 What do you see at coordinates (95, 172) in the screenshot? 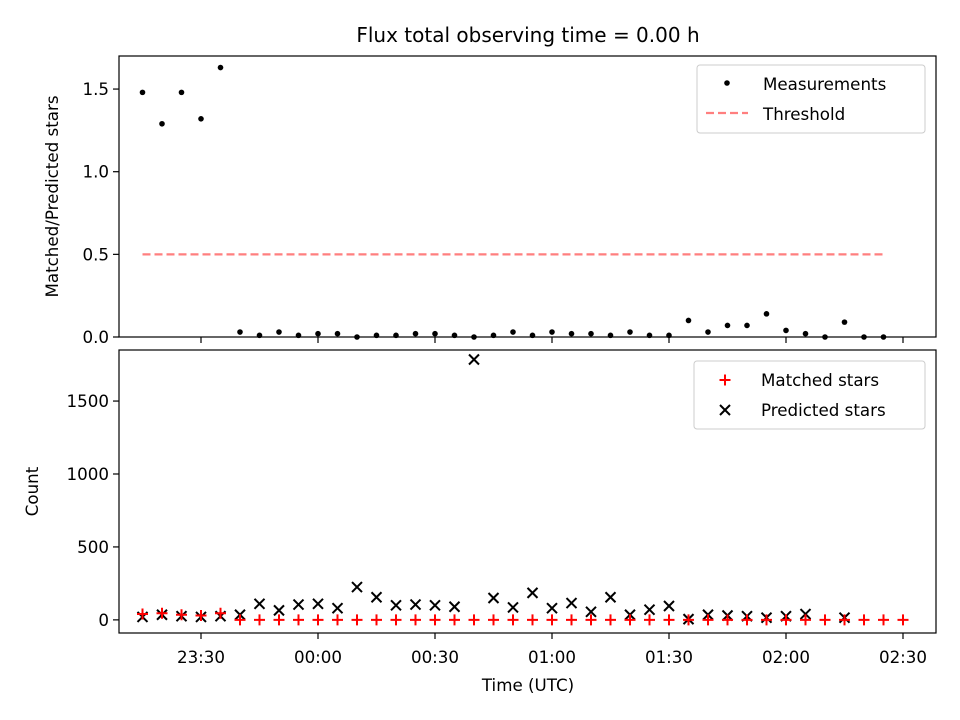
I see `y-tick-label: 1.0` at bounding box center [95, 172].